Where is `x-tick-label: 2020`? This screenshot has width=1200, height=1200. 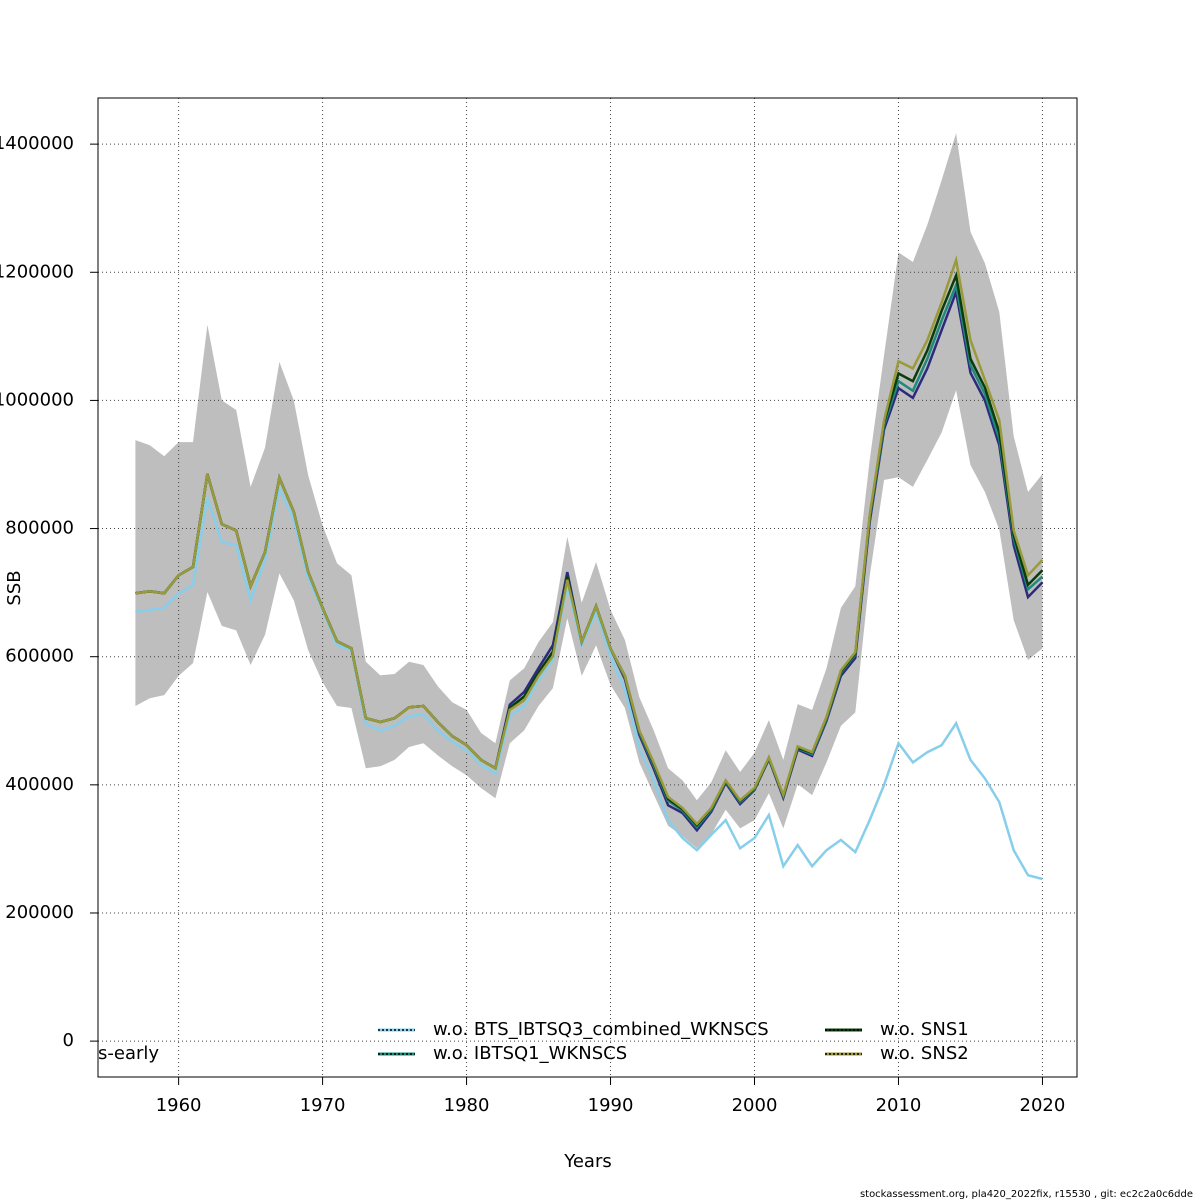
x-tick-label: 2020 is located at coordinates (1043, 1105).